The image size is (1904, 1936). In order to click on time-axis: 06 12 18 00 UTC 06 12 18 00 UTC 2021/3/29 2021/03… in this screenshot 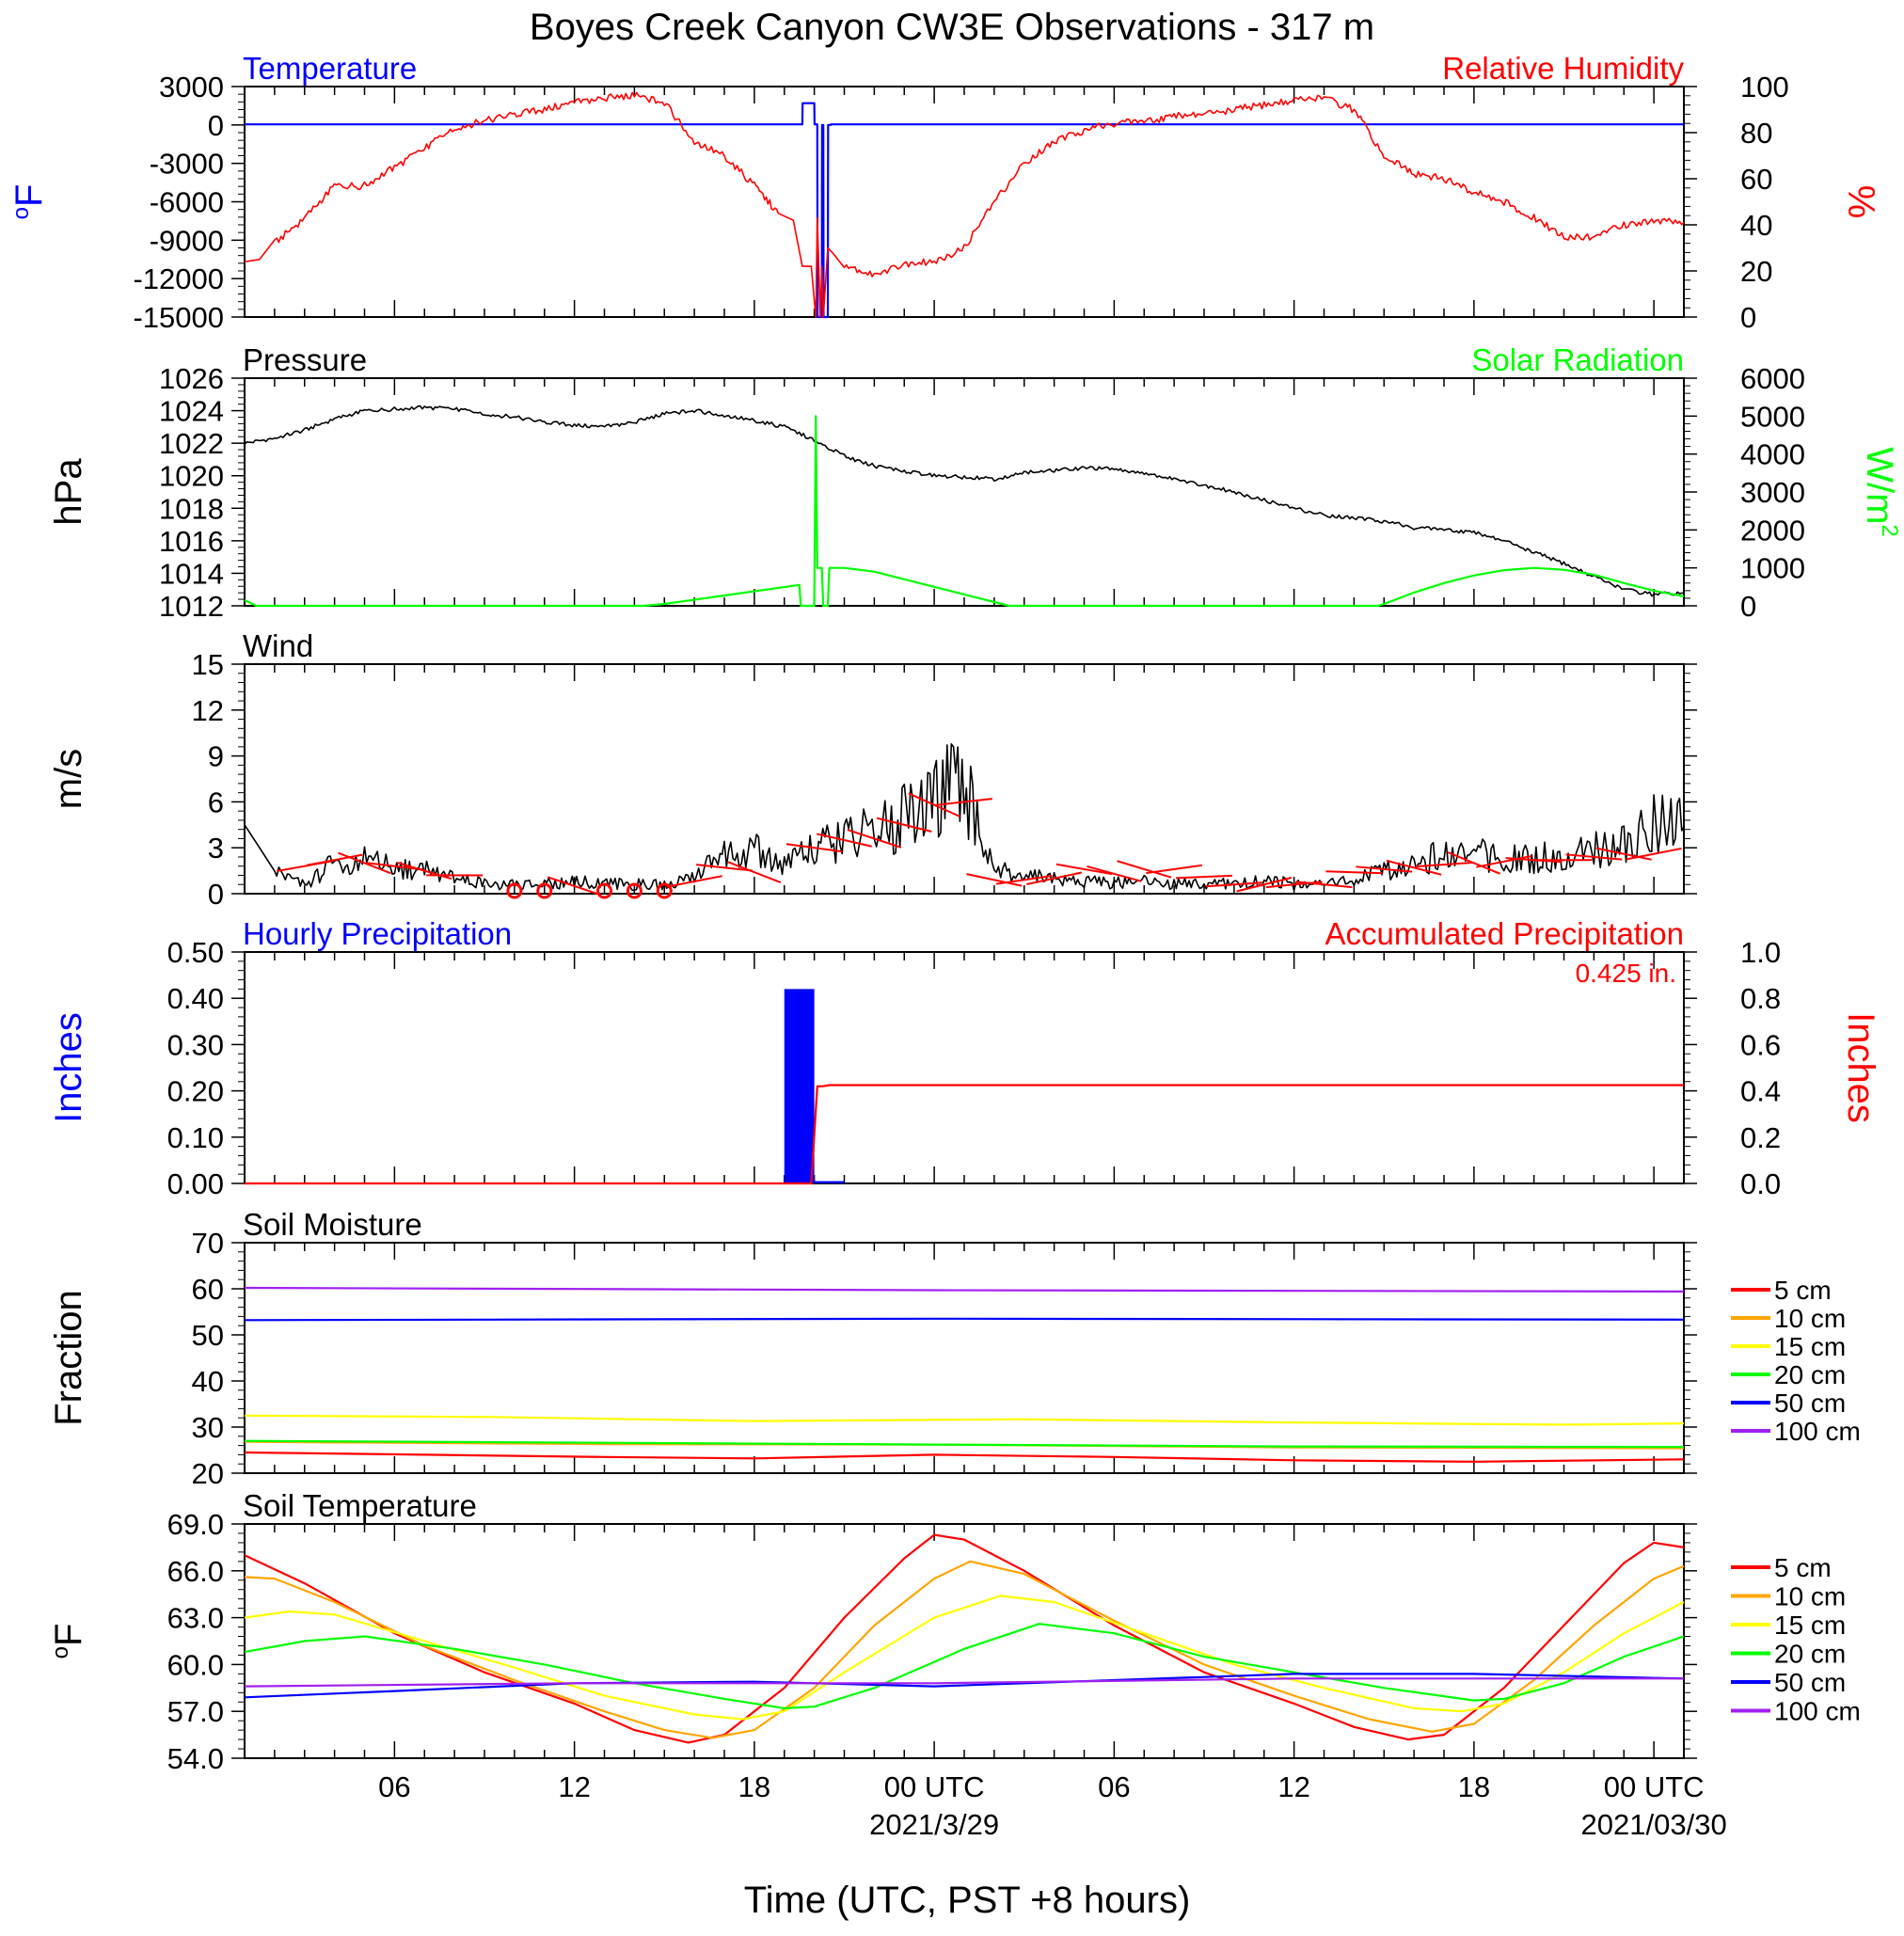, I will do `click(1052, 1805)`.